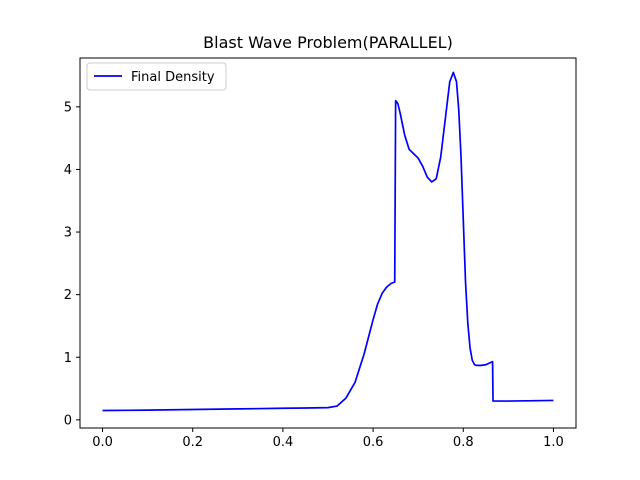 The height and width of the screenshot is (480, 640). I want to click on y-tick-label: 1, so click(68, 358).